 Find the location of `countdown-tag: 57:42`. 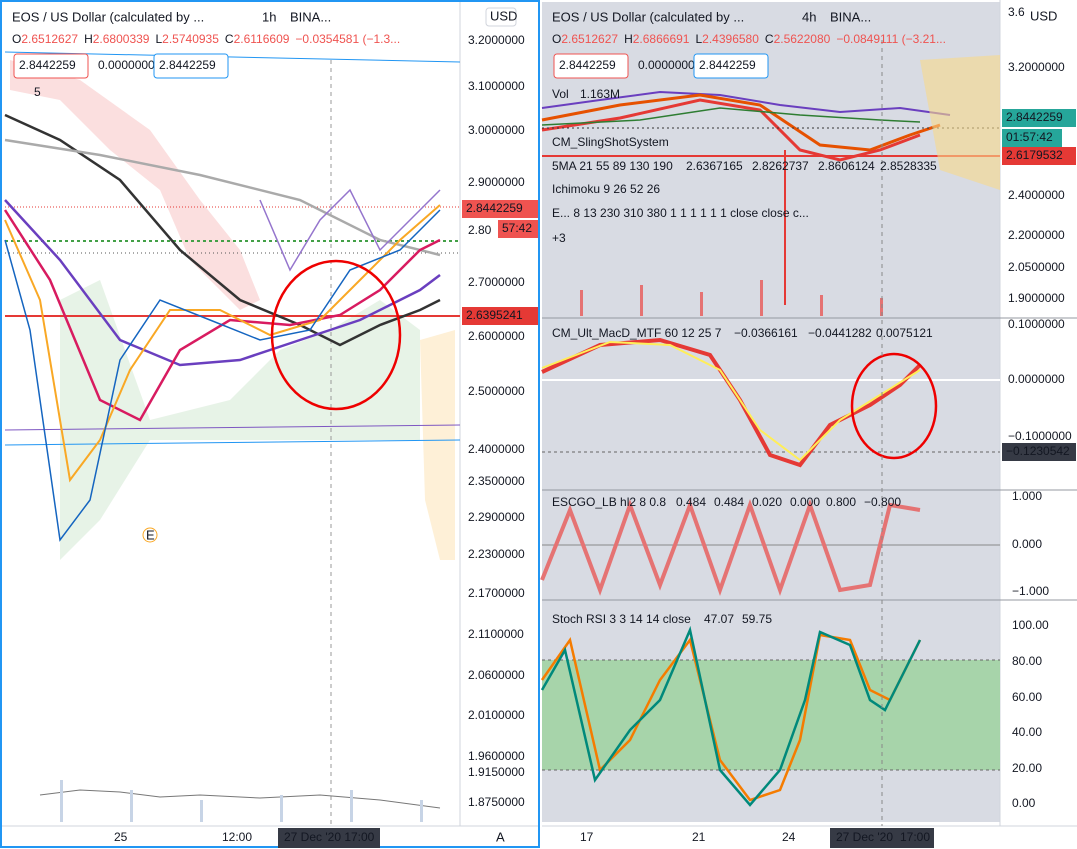

countdown-tag: 57:42 is located at coordinates (517, 228).